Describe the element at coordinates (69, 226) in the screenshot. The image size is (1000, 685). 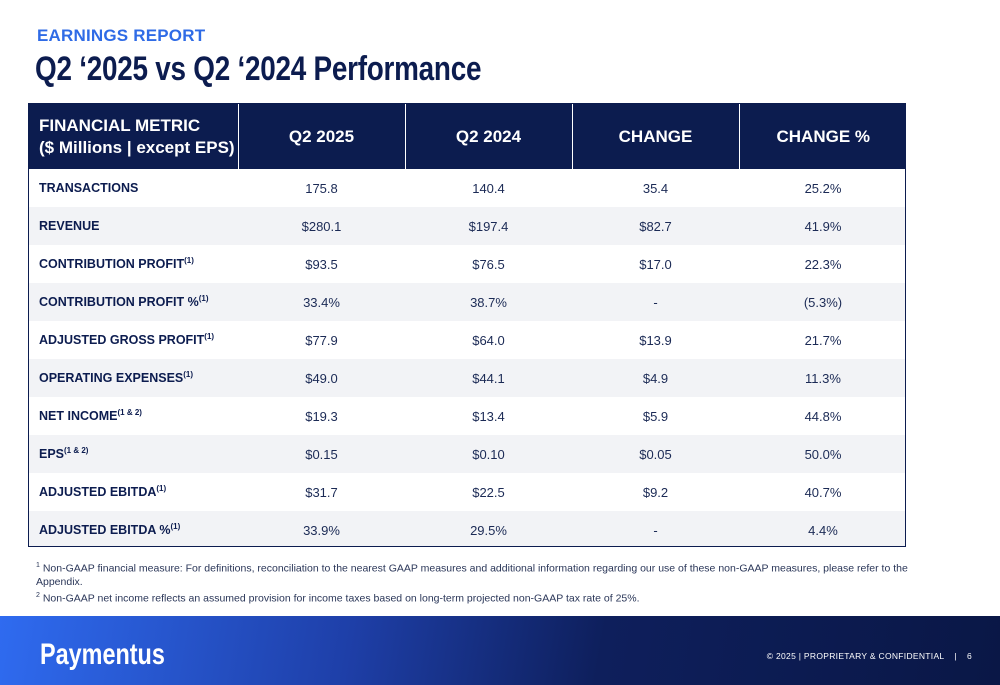
I see `metric-label: REVENUE` at that location.